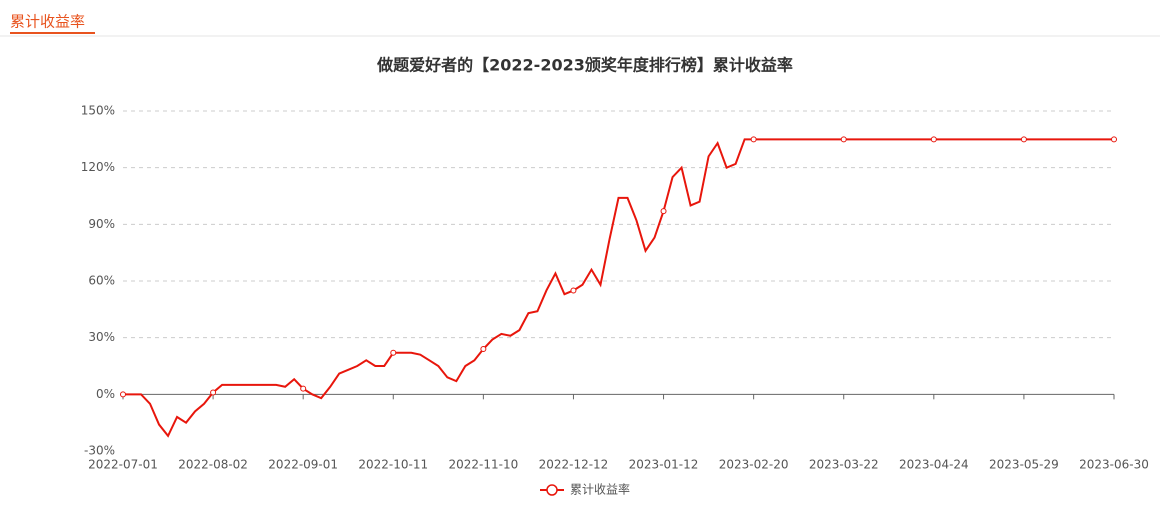 The image size is (1170, 513). Describe the element at coordinates (101, 224) in the screenshot. I see `y-tick-label: 90%` at that location.